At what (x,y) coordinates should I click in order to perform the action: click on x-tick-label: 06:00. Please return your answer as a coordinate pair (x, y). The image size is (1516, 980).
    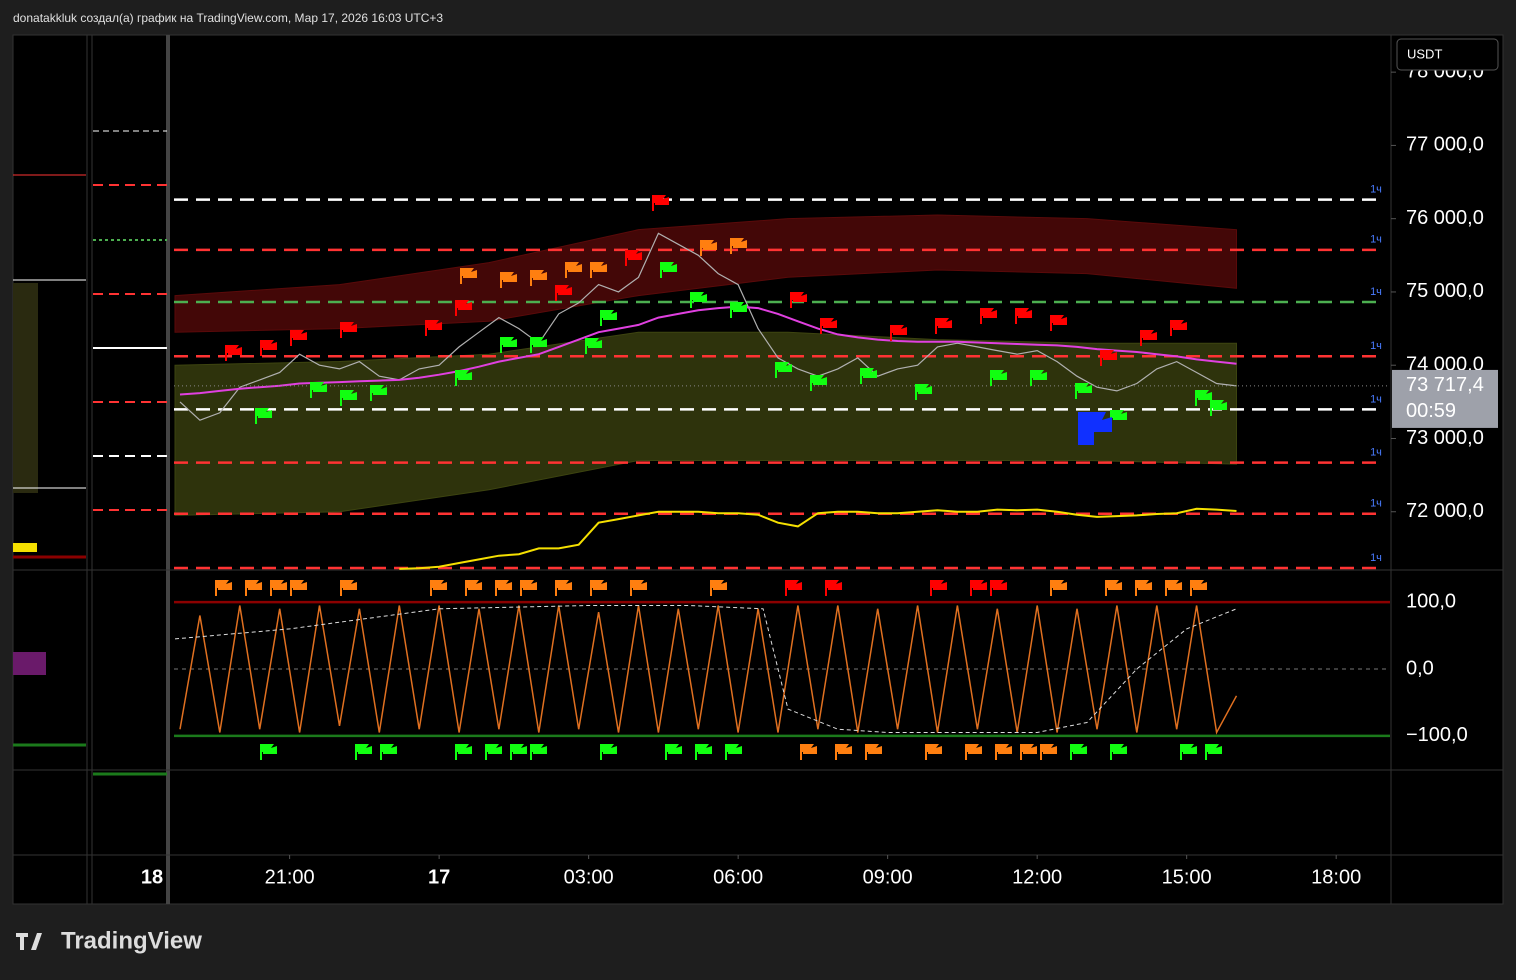
    Looking at the image, I should click on (738, 877).